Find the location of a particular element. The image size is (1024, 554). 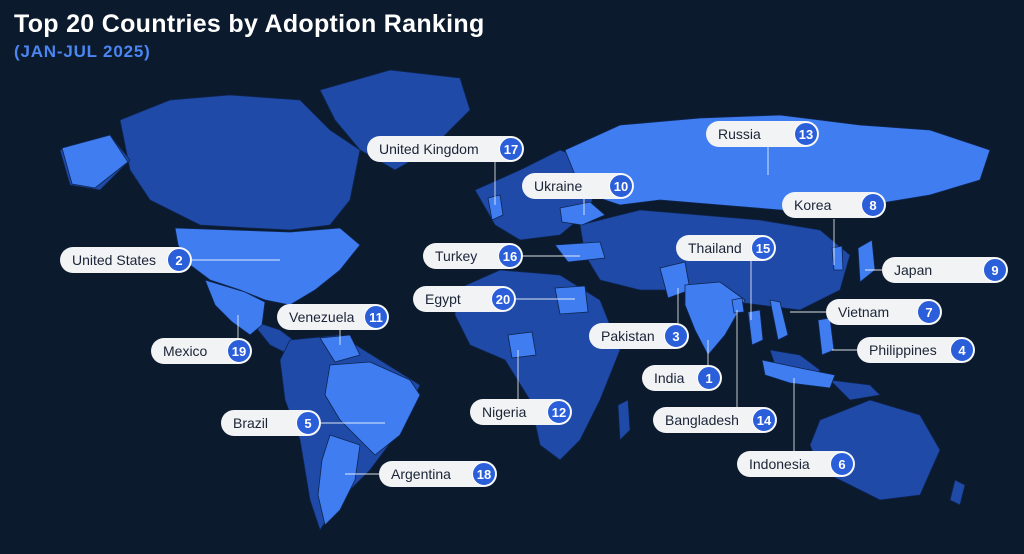

label-mexico: Mexico 19 is located at coordinates (201, 351).